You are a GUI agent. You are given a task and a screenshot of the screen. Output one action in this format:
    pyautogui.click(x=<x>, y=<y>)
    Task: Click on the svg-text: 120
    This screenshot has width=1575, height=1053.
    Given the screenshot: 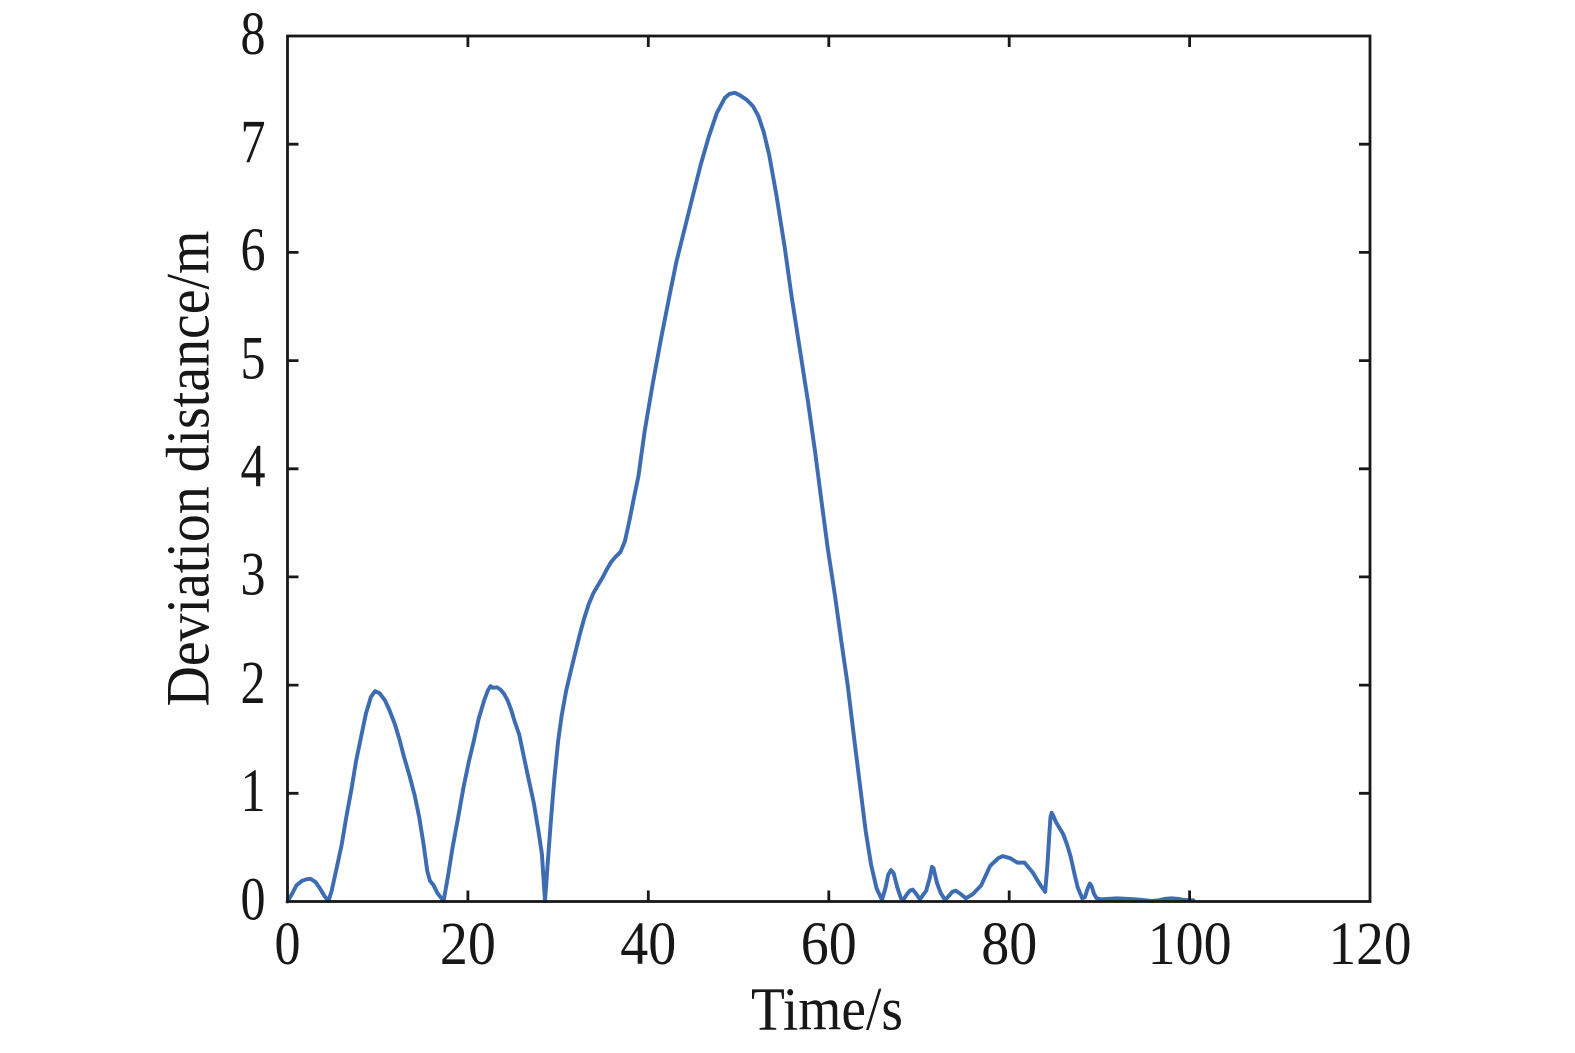 What is the action you would take?
    pyautogui.click(x=1370, y=944)
    